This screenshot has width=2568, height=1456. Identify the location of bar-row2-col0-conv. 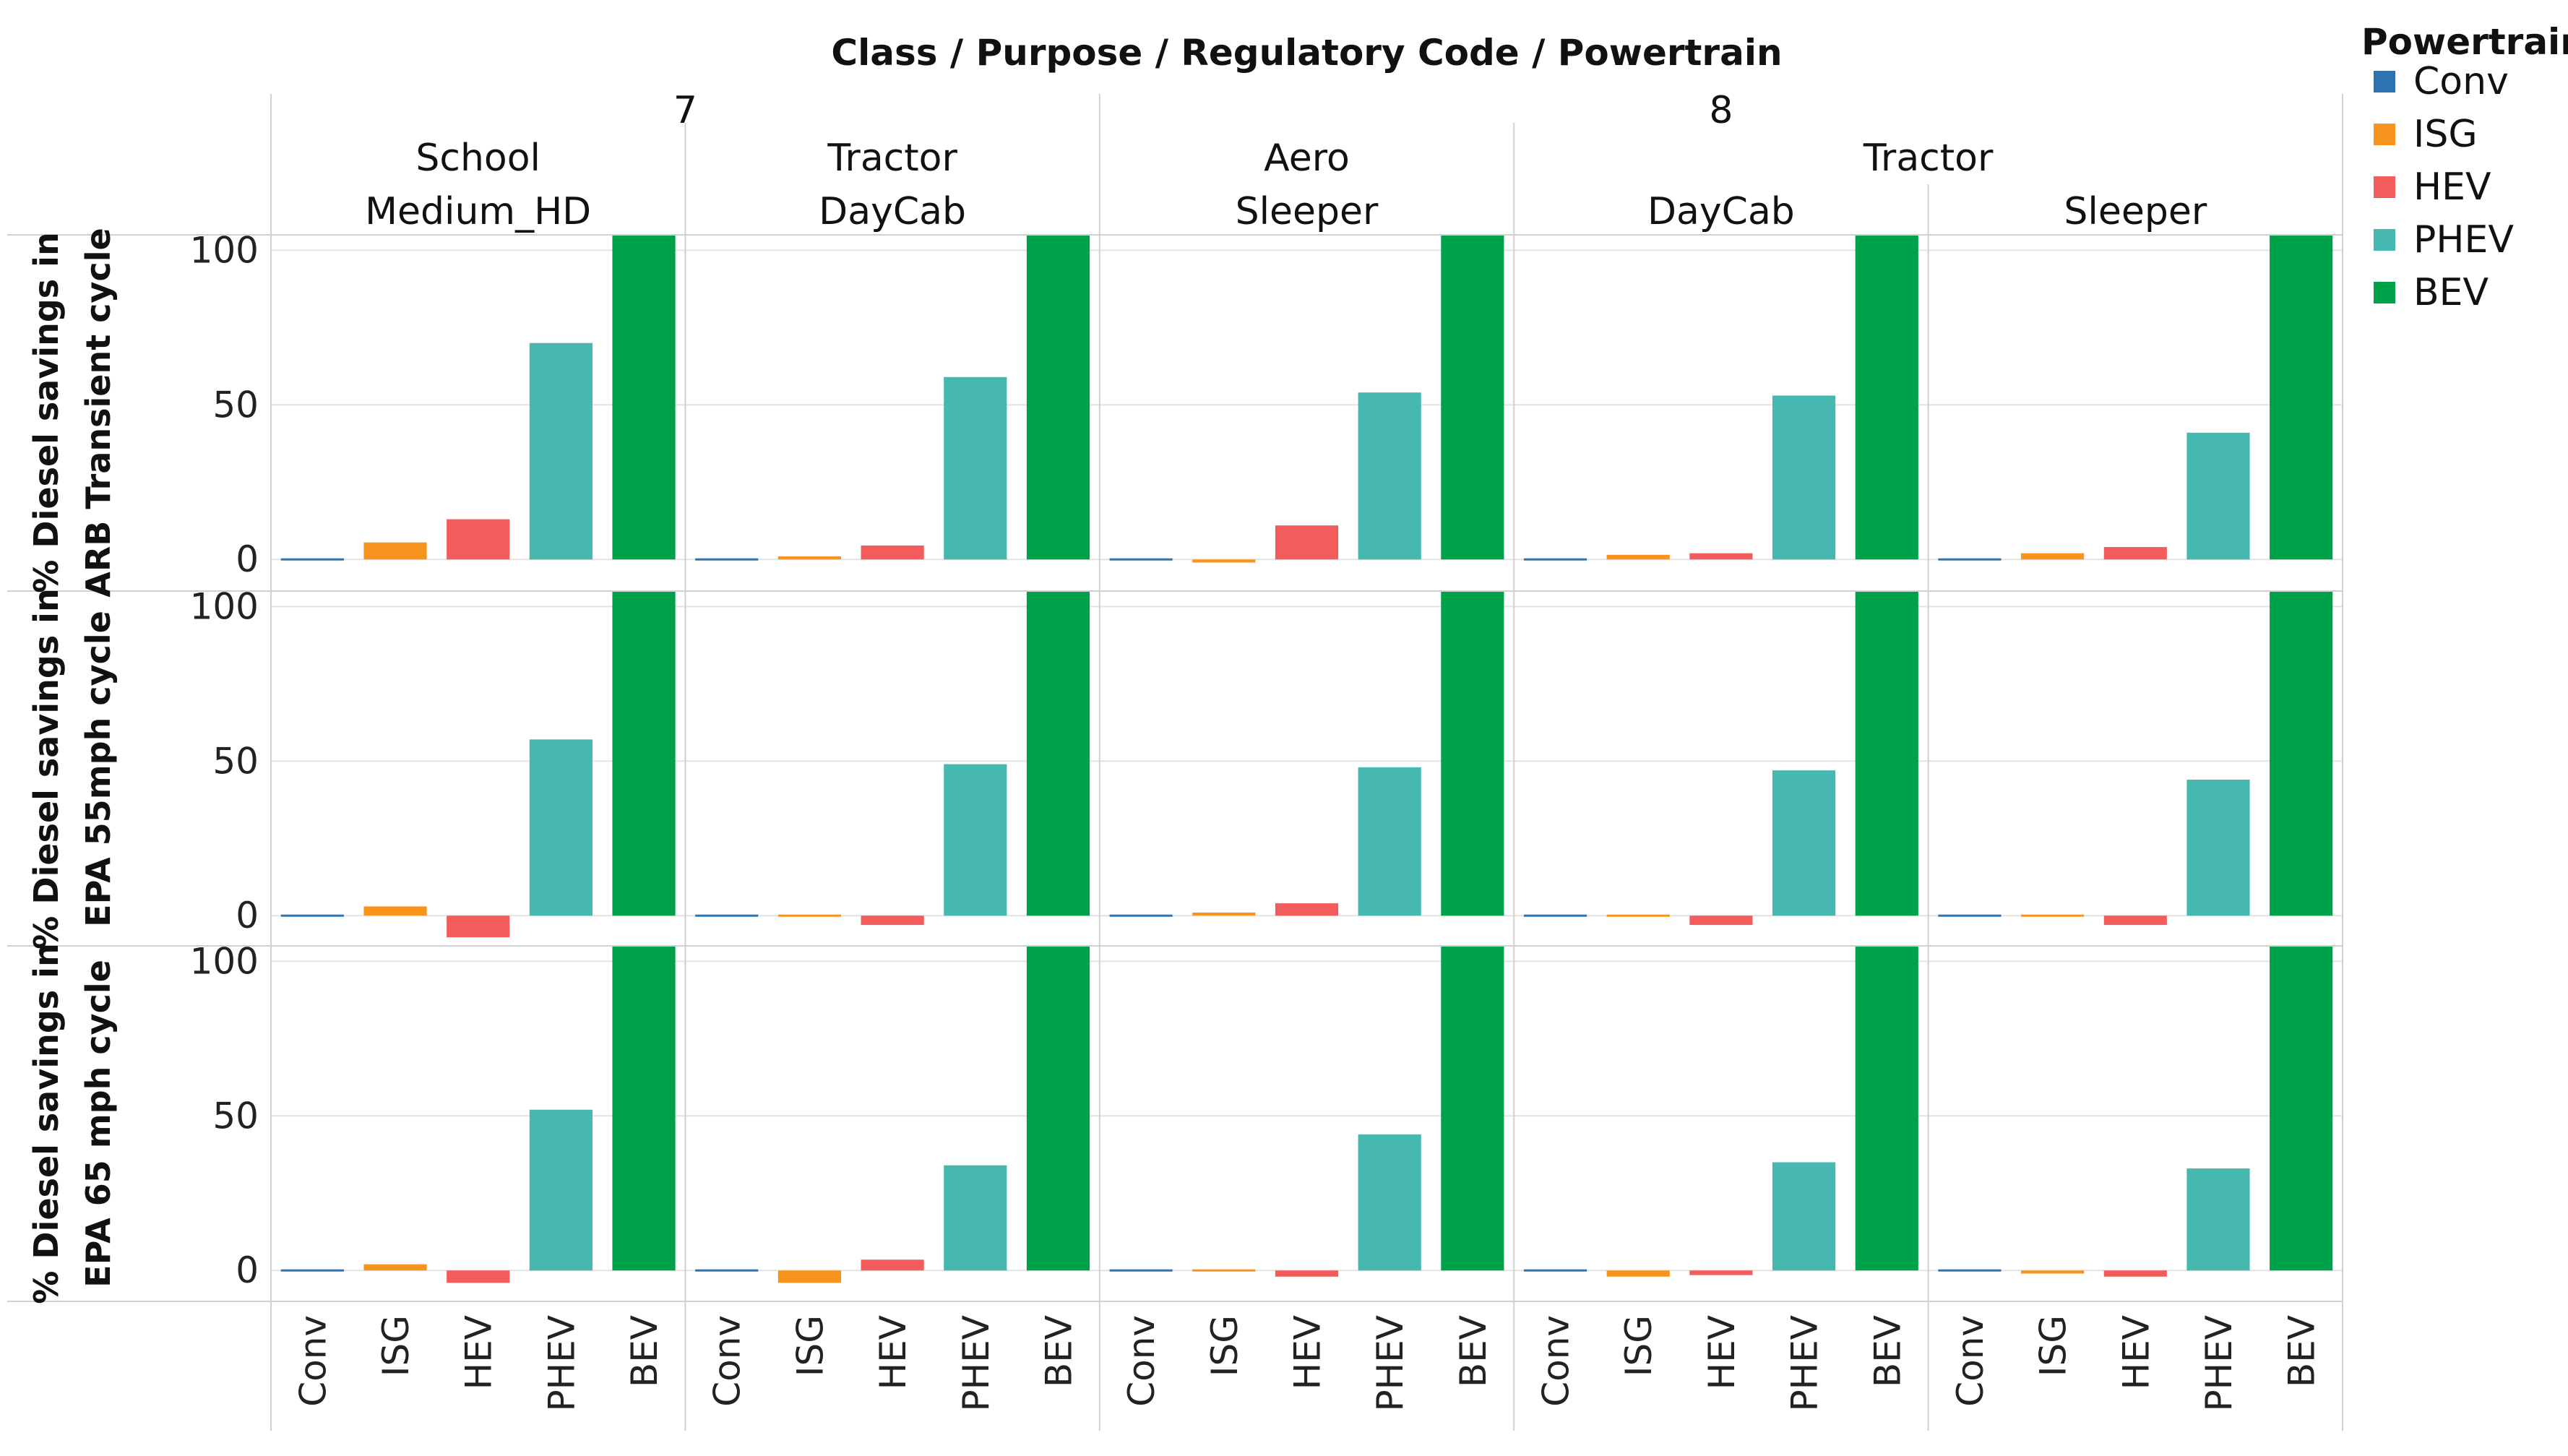
(312, 1270).